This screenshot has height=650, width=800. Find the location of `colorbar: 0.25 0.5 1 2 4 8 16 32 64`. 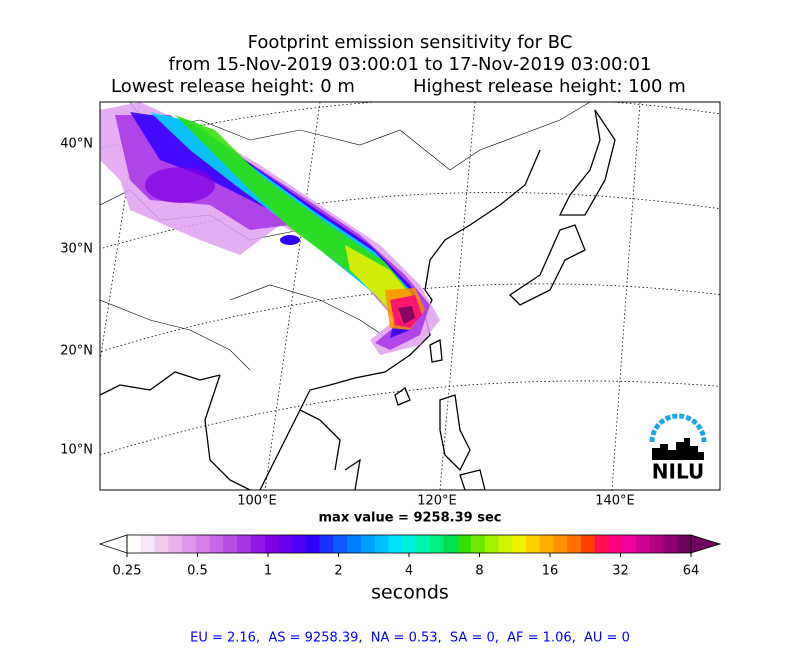

colorbar: 0.25 0.5 1 2 4 8 16 32 64 is located at coordinates (410, 556).